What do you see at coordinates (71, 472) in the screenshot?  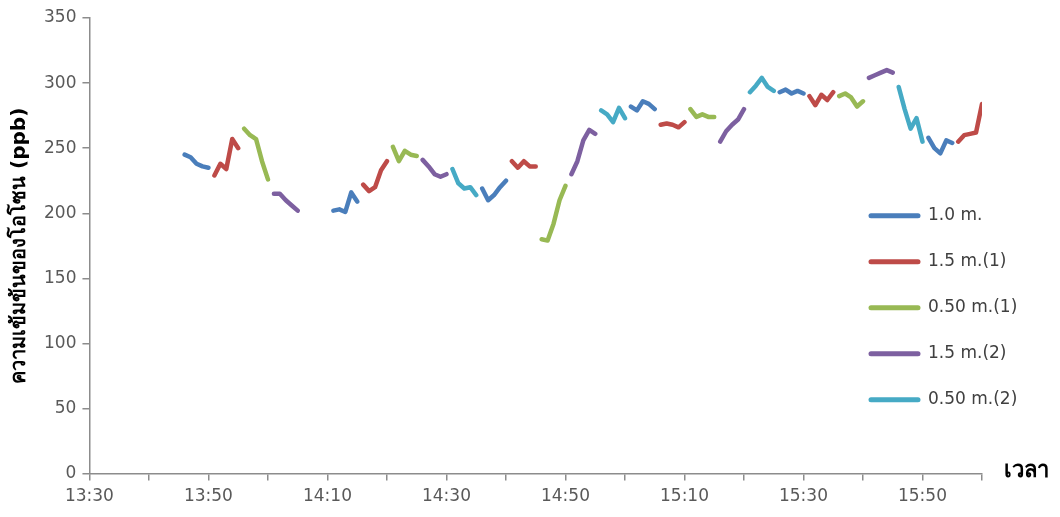 I see `y-tick-label: 0` at bounding box center [71, 472].